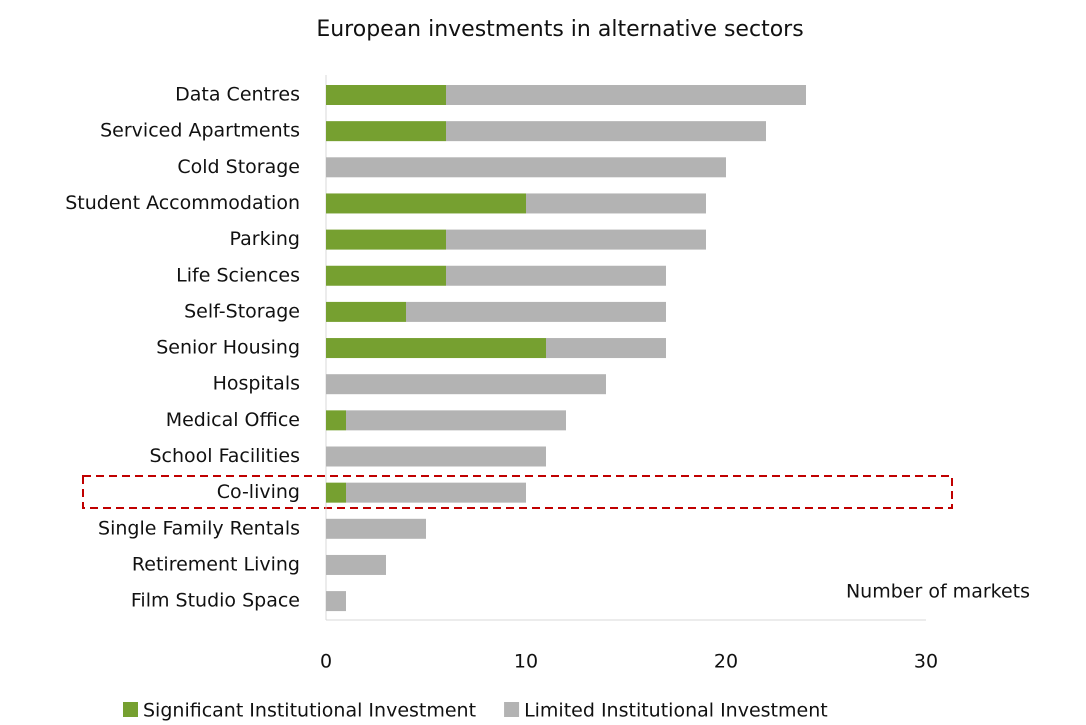 The height and width of the screenshot is (725, 1086). Describe the element at coordinates (265, 239) in the screenshot. I see `y-tick-label: Parking` at that location.